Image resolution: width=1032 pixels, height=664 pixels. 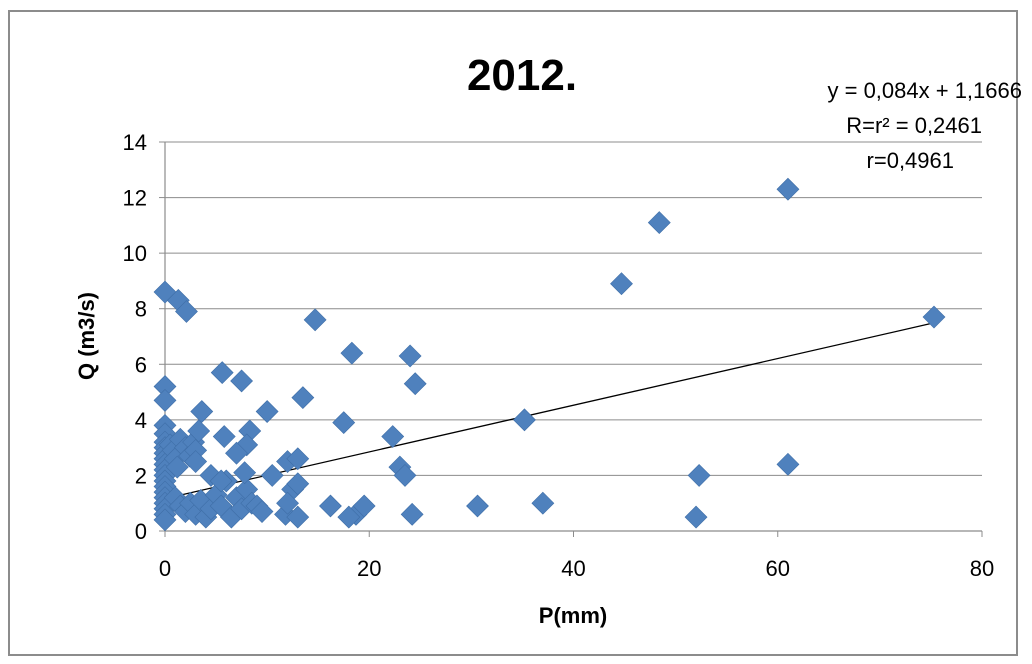 What do you see at coordinates (135, 253) in the screenshot?
I see `y-tick-label-10: 10` at bounding box center [135, 253].